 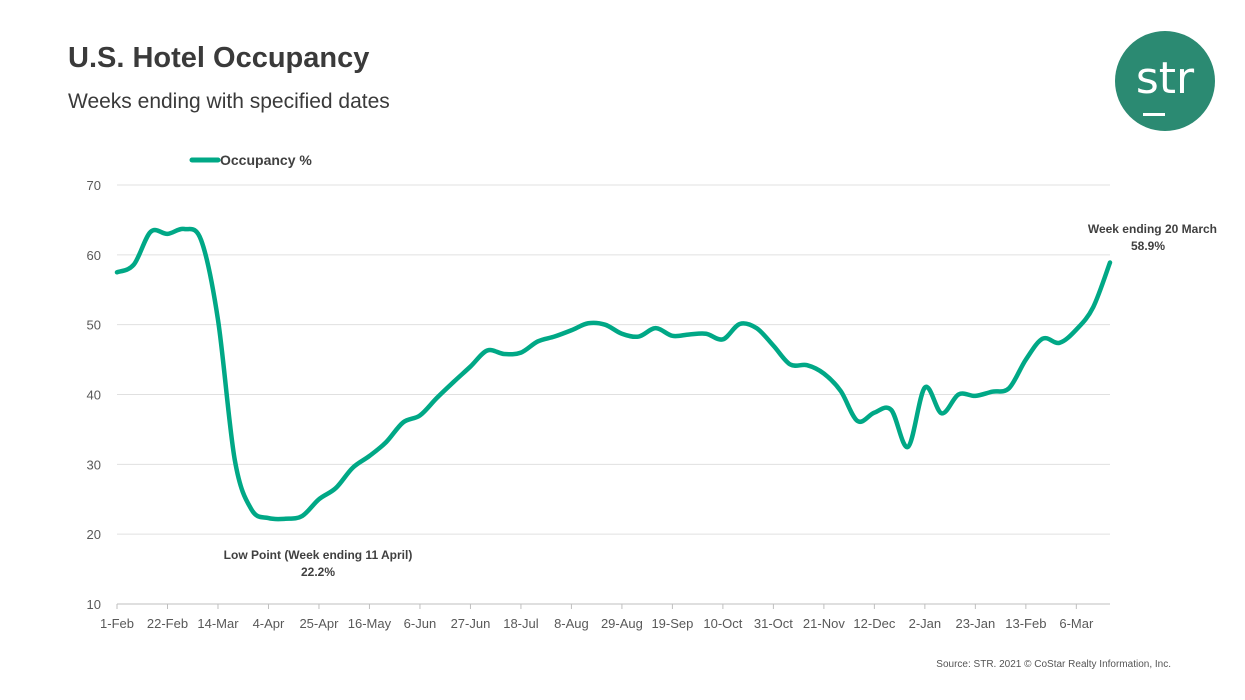 I want to click on x-tick-label: 13-Feb, so click(x=1025, y=623).